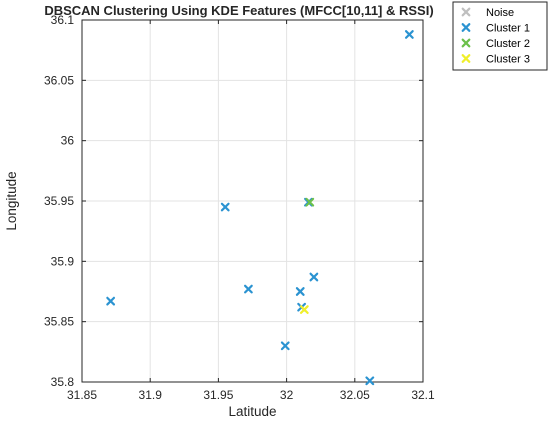  What do you see at coordinates (287, 395) in the screenshot?
I see `x-tick-label: 32` at bounding box center [287, 395].